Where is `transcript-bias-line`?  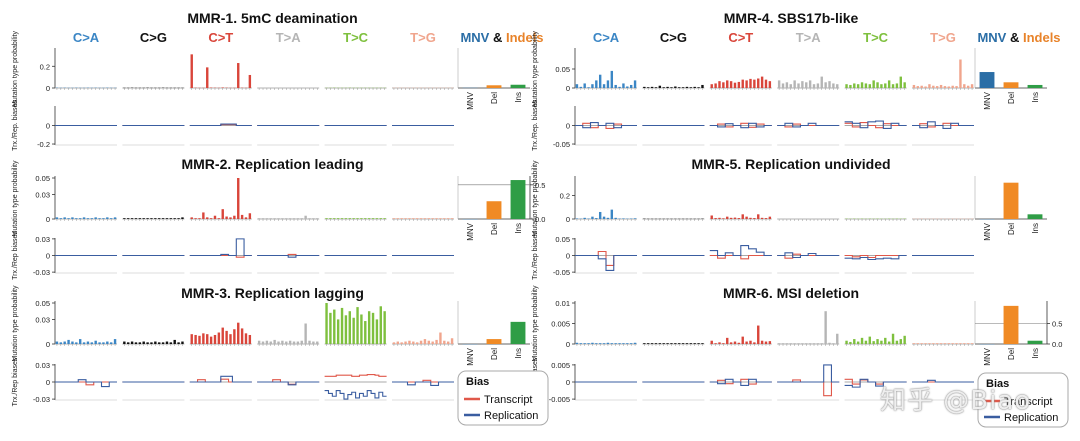
transcript-bias-line is located at coordinates (740, 125).